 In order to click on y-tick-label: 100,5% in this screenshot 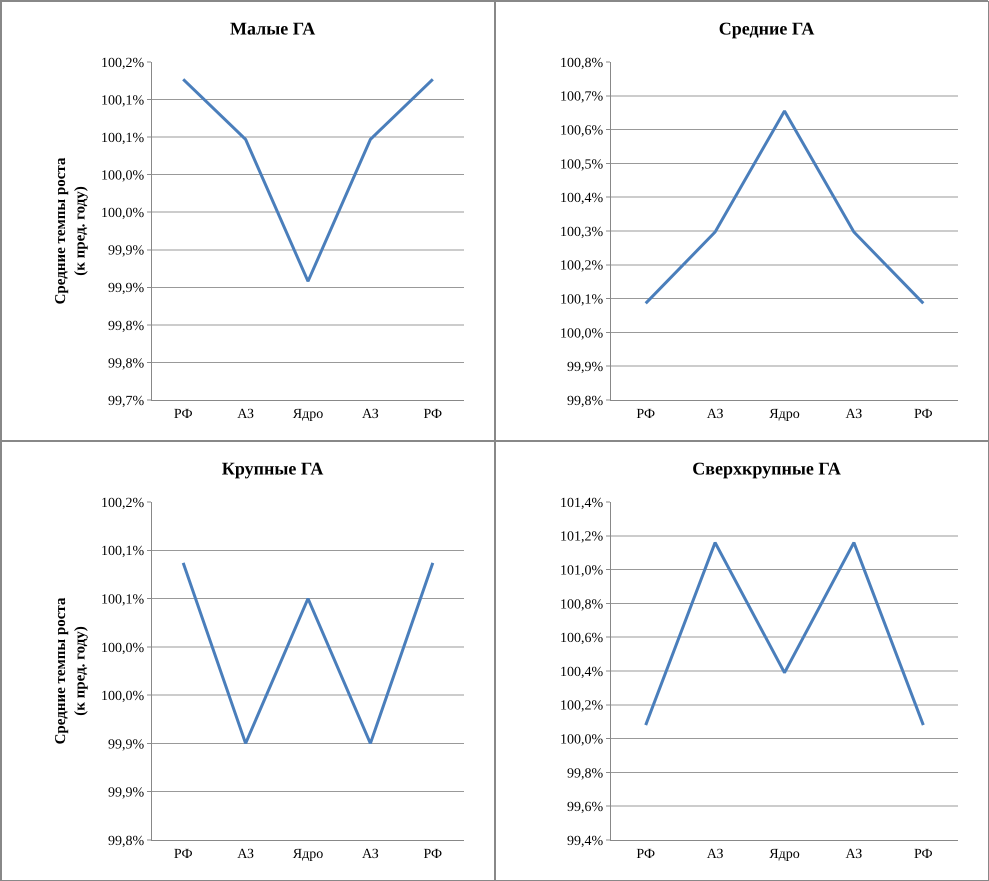, I will do `click(582, 164)`.